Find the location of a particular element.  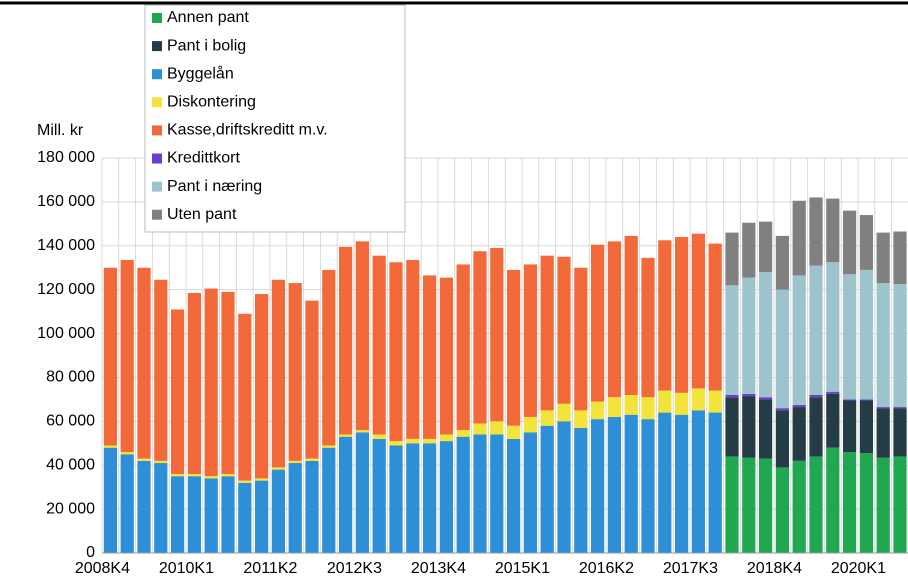

y-tick-label: 100 000 is located at coordinates (66, 333).